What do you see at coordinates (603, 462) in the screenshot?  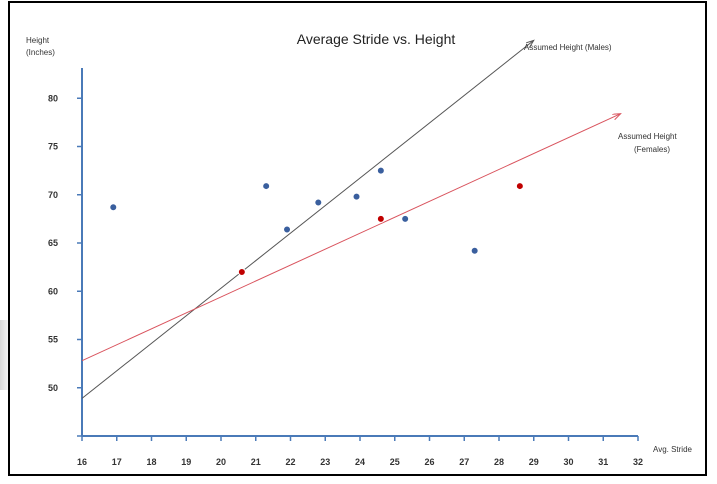 I see `x-tick-label: 31` at bounding box center [603, 462].